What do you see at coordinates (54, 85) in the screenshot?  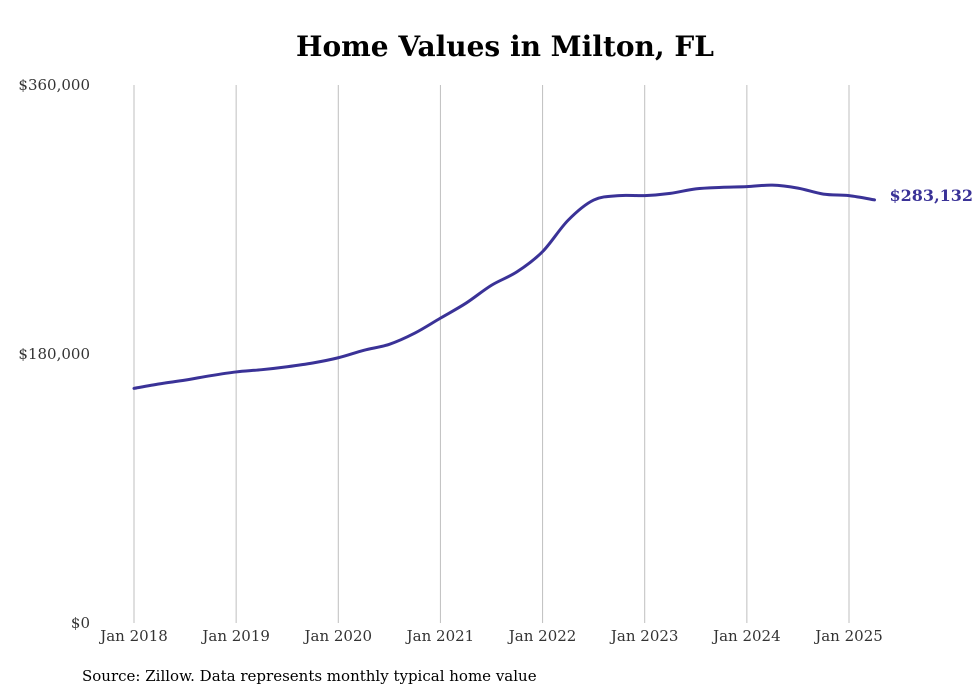 I see `y-tick-label: $360,000` at bounding box center [54, 85].